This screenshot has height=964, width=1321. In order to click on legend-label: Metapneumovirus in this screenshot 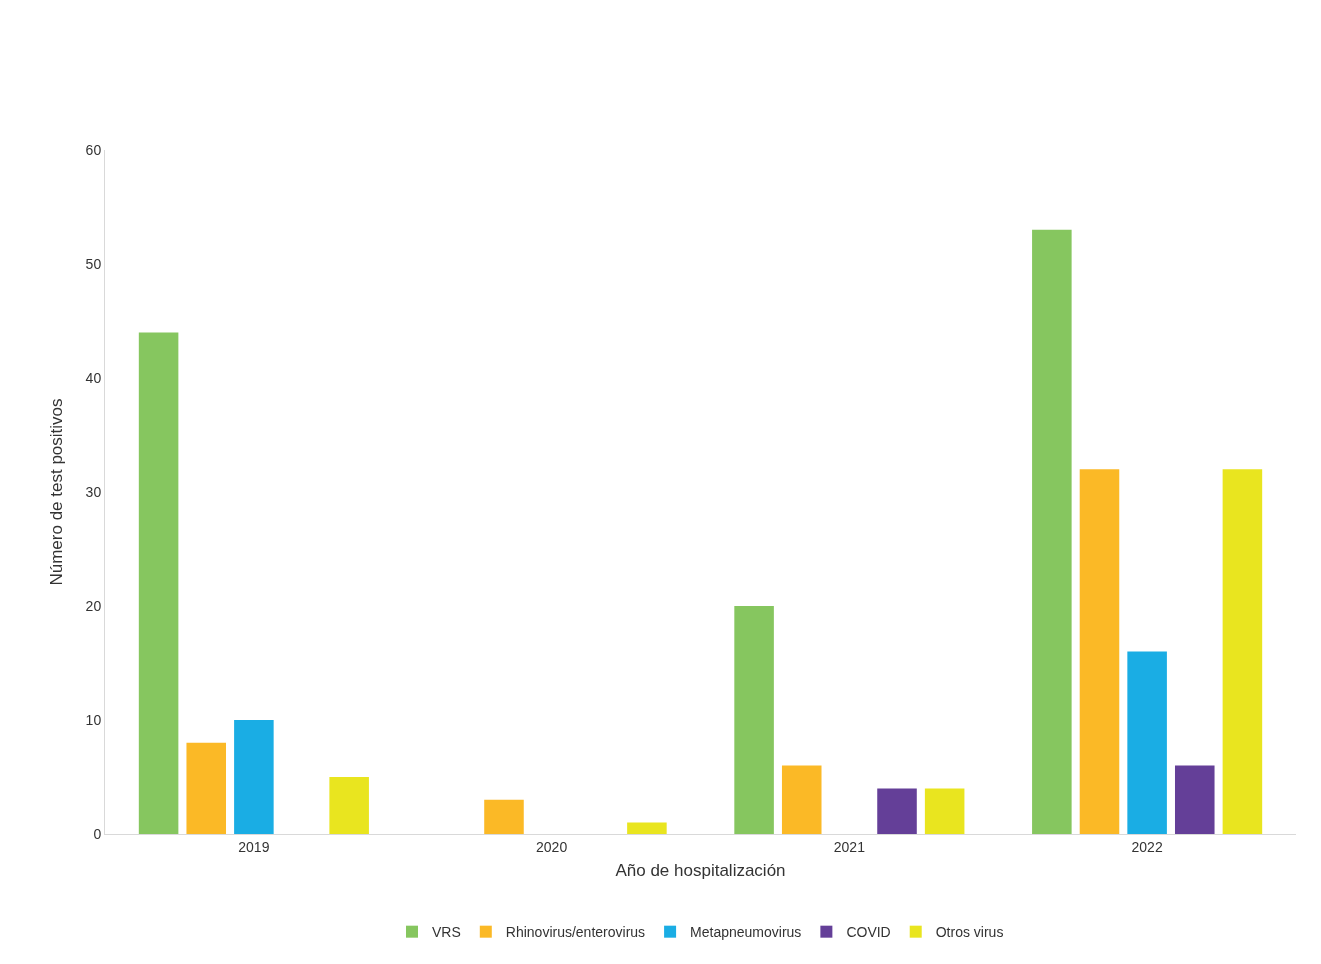, I will do `click(746, 932)`.